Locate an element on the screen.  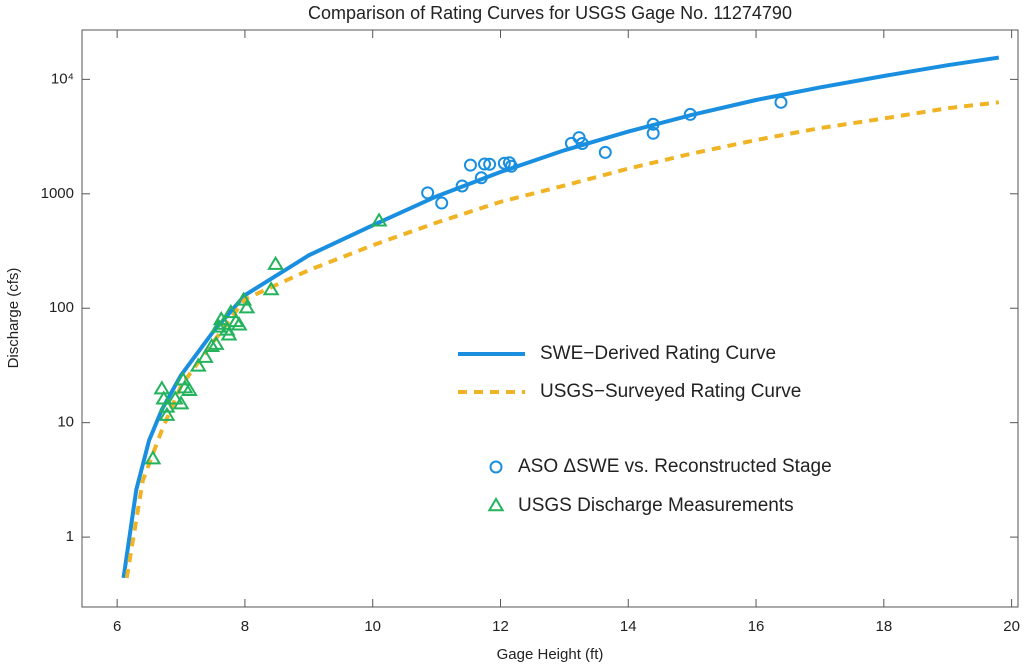
x-tick-label: 8 is located at coordinates (245, 626).